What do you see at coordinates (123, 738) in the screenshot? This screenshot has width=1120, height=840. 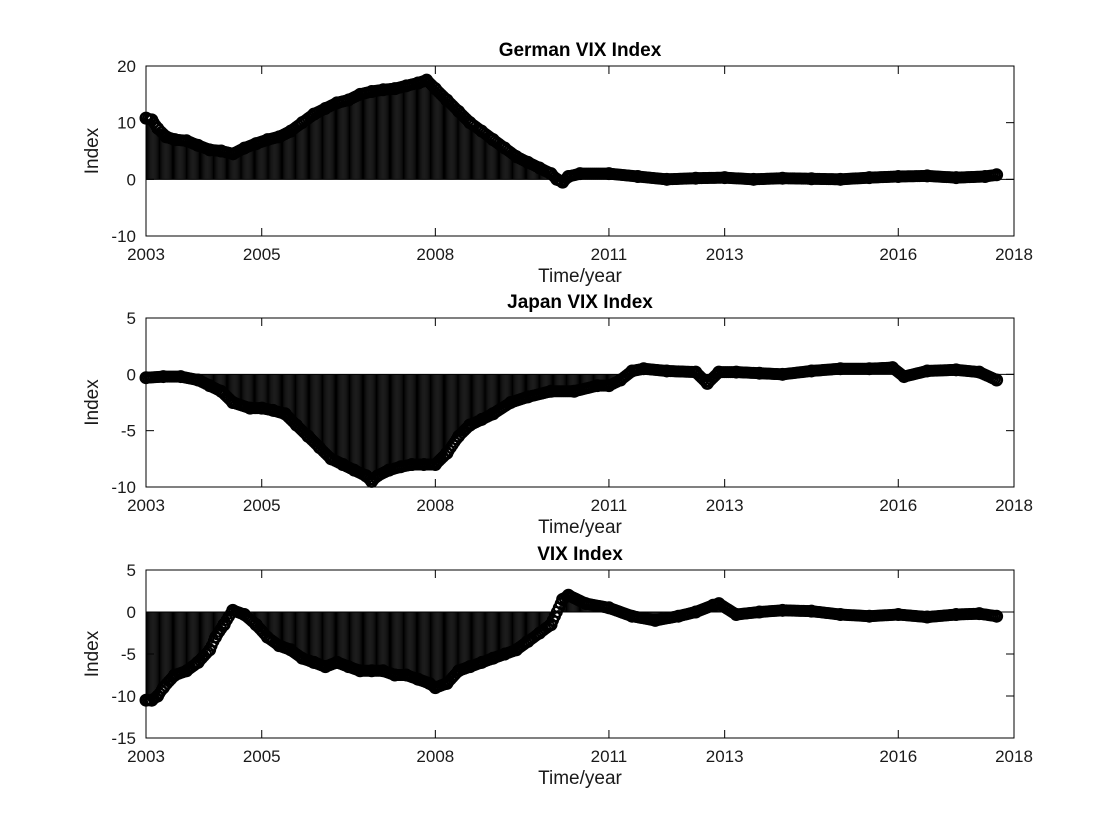 I see `y-tick-label: -15` at bounding box center [123, 738].